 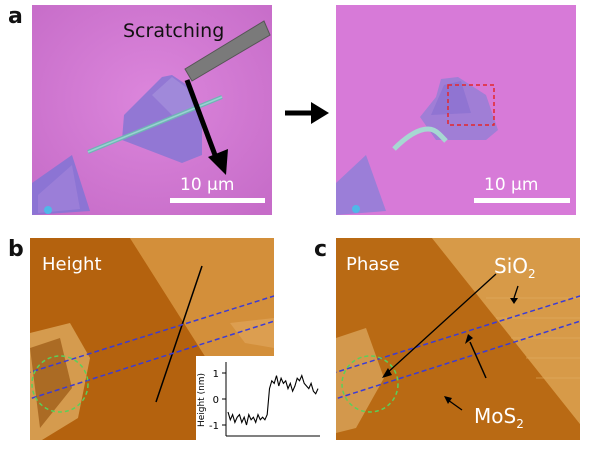 What do you see at coordinates (202, 400) in the screenshot?
I see `inset-ylabel: Height (nm)` at bounding box center [202, 400].